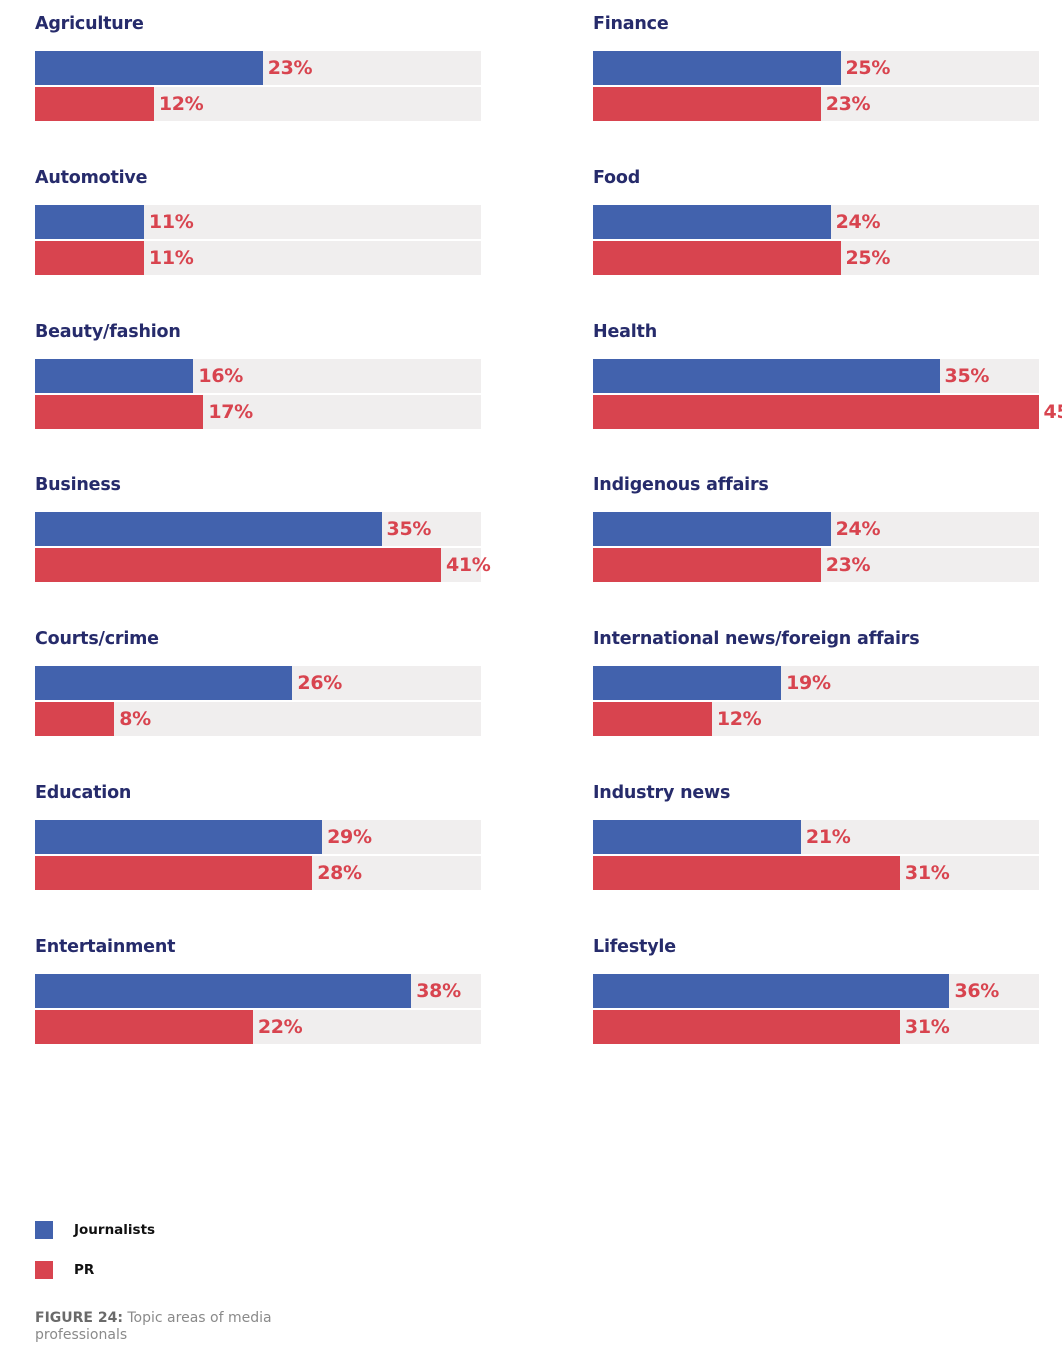  I want to click on bar-track-automotive-journalists: 11%, so click(258, 221).